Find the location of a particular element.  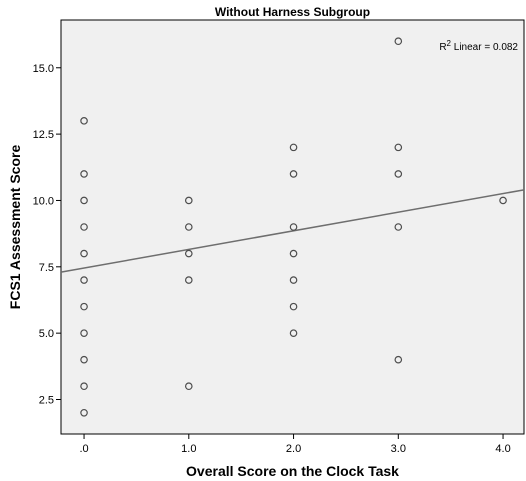

y-tick-label: 15.0 is located at coordinates (43, 69).